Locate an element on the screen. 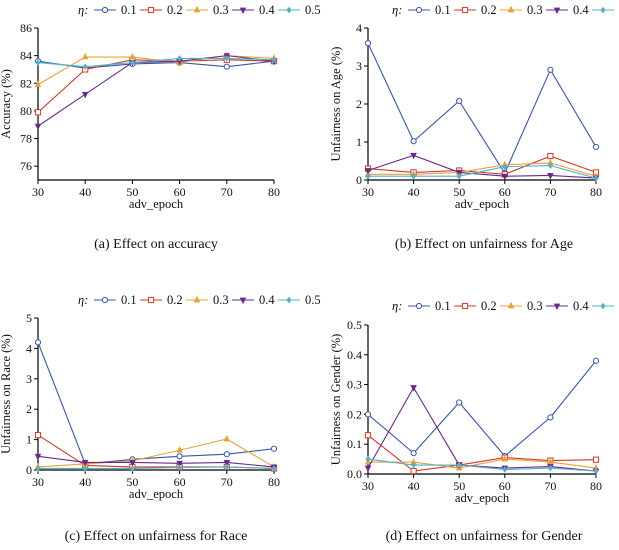 The width and height of the screenshot is (619, 550). series-0.1 is located at coordinates (482, 108).